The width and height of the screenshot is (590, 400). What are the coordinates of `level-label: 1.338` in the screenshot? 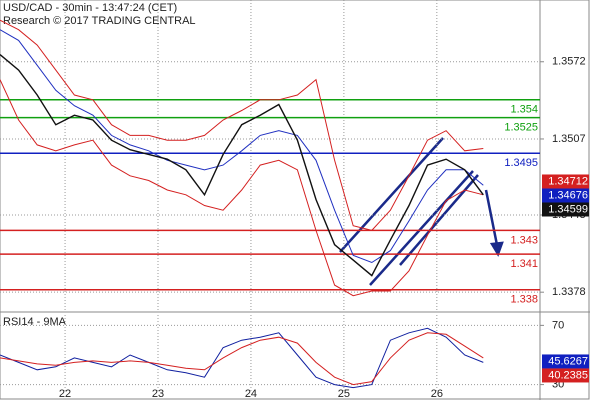 It's located at (524, 300).